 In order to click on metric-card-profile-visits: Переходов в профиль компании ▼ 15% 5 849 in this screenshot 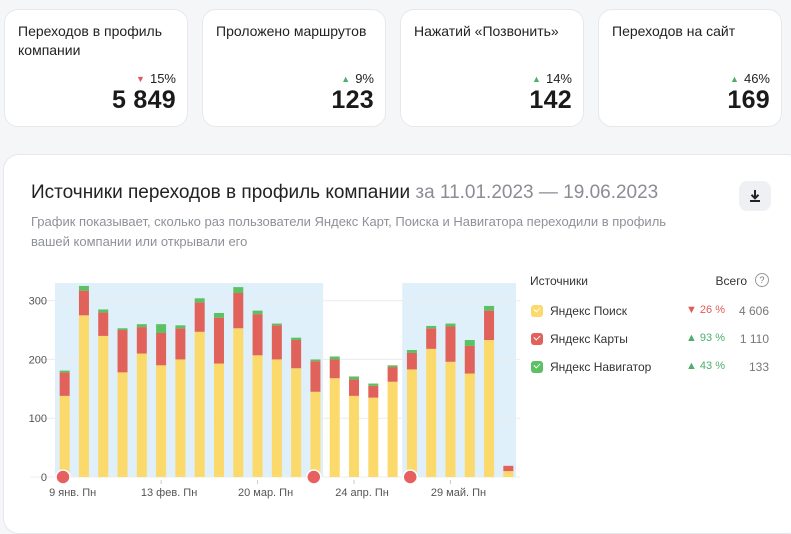, I will do `click(96, 68)`.